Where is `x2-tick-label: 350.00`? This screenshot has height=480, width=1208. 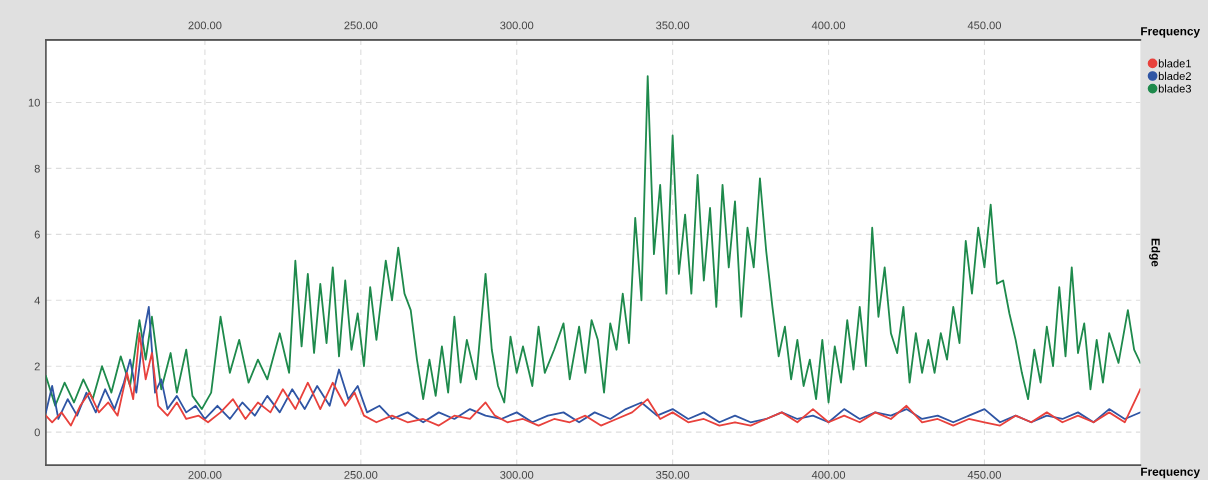 x2-tick-label: 350.00 is located at coordinates (673, 25).